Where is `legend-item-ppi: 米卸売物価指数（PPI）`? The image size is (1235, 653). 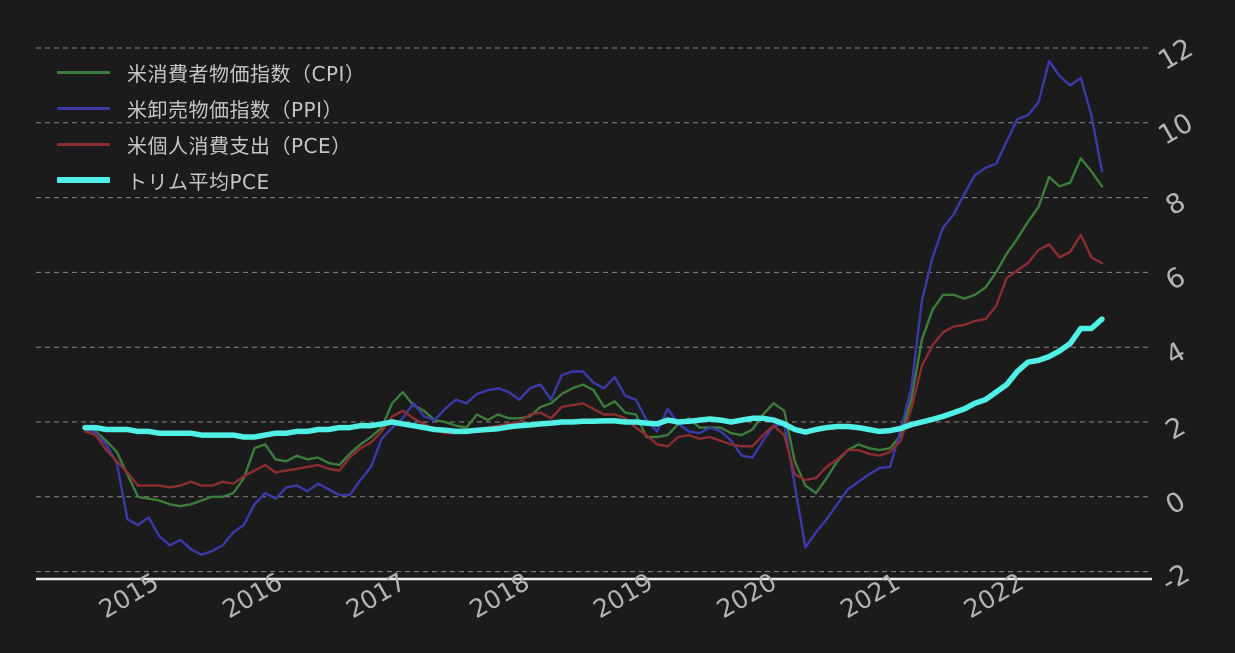
legend-item-ppi: 米卸売物価指数（PPI） is located at coordinates (211, 108).